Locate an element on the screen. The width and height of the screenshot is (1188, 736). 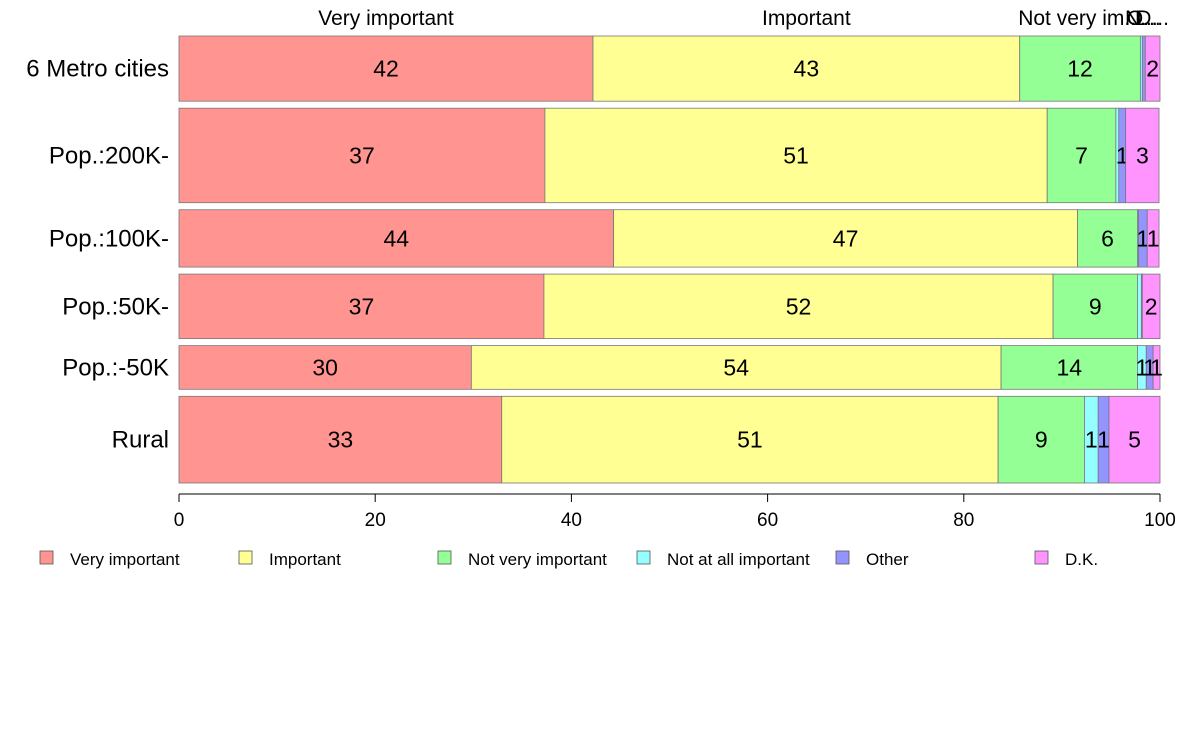
legend-swatch-d-k is located at coordinates (1041, 557).